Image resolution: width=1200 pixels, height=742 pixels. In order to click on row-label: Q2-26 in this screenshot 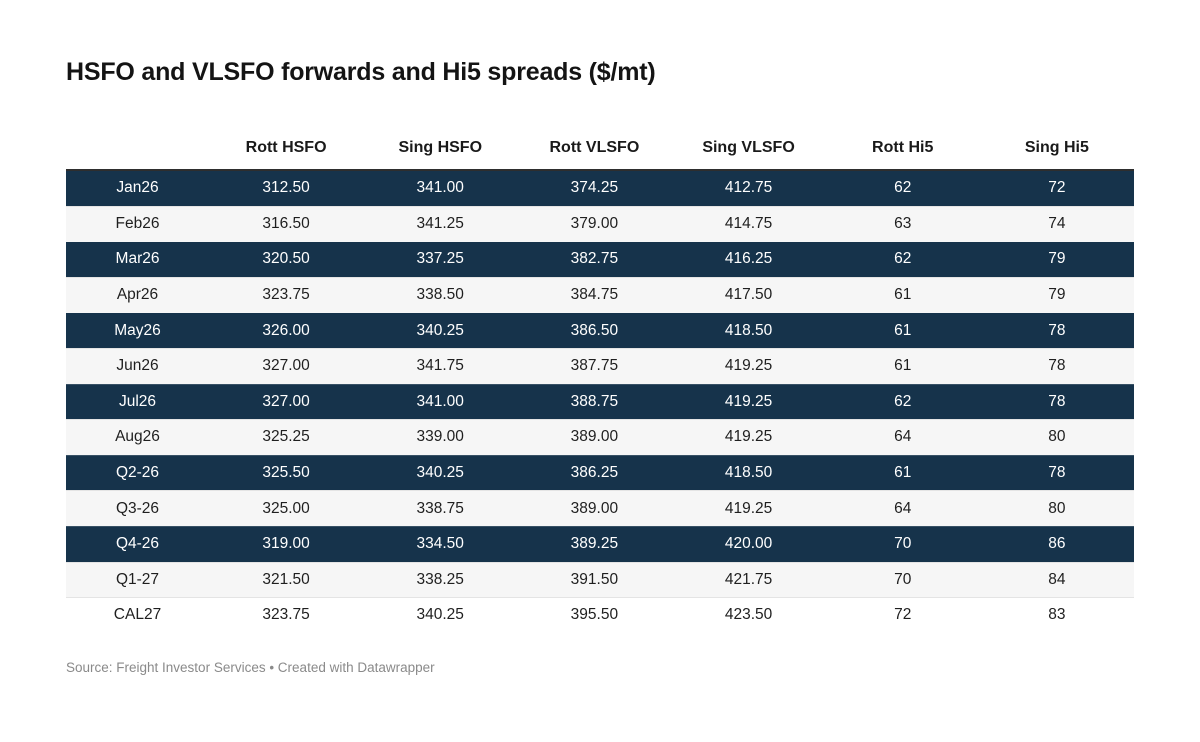, I will do `click(137, 472)`.